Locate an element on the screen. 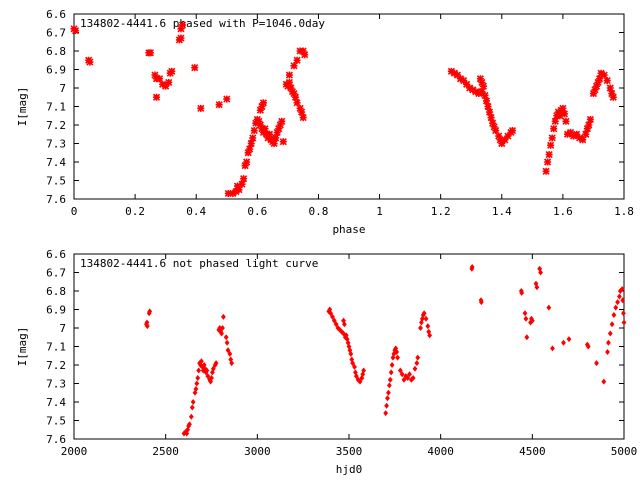 The height and width of the screenshot is (480, 640). chart-title: 134802-4441.6 phased with P=1046.0day is located at coordinates (202, 23).